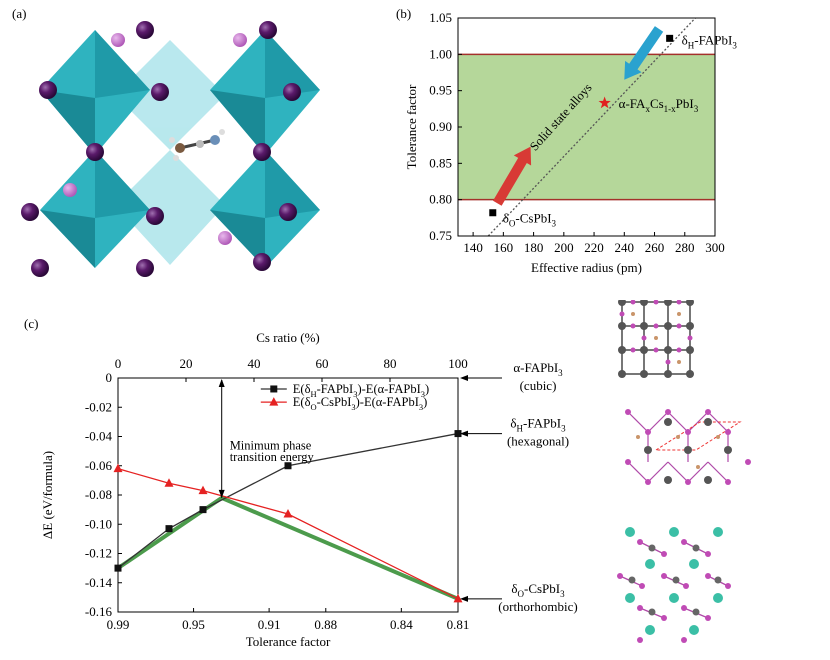  What do you see at coordinates (99, 436) in the screenshot?
I see `y-tick-label: -0.04` at bounding box center [99, 436].